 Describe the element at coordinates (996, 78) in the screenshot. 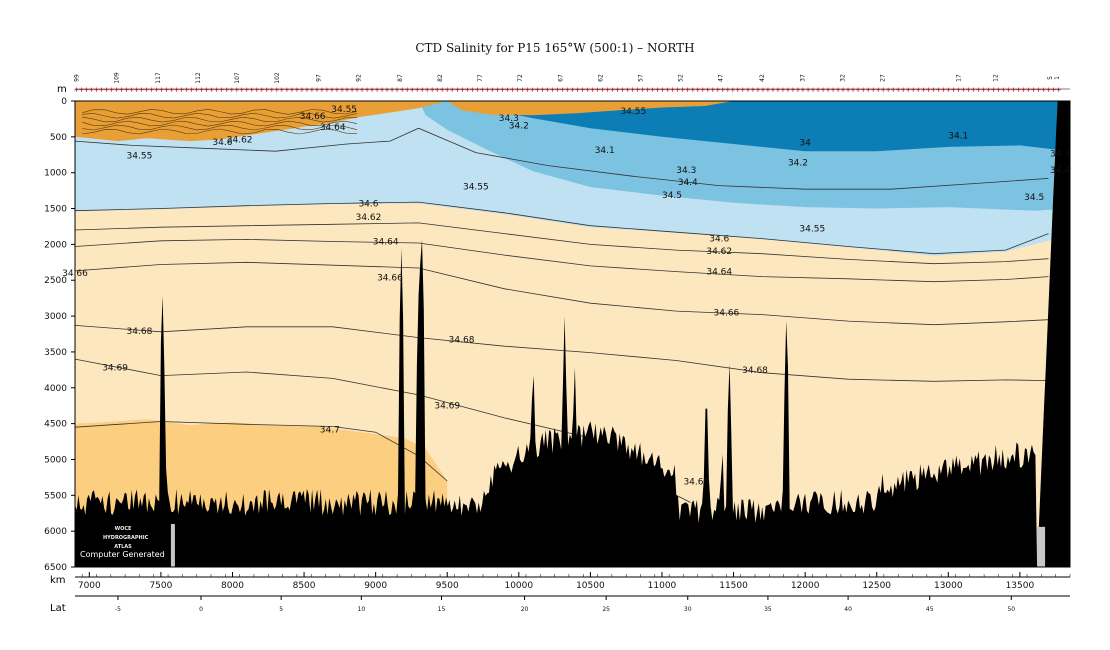

I see `station-label: 12` at that location.